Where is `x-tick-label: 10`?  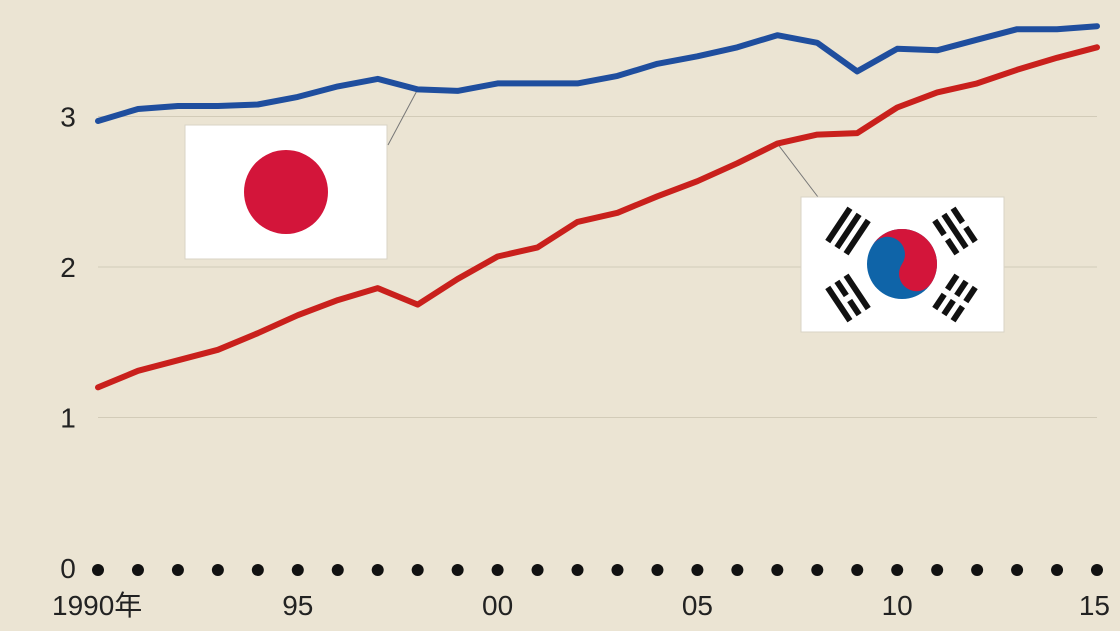
x-tick-label: 10 is located at coordinates (897, 605).